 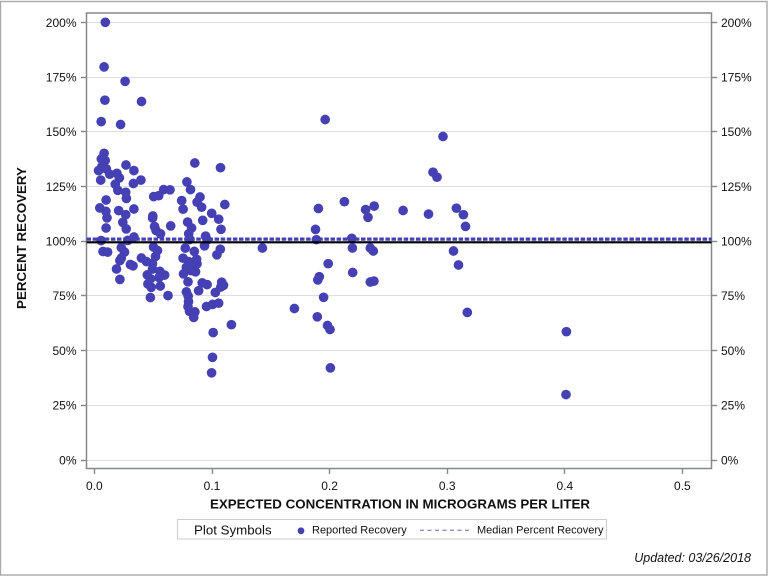 I want to click on svg-text: Median Percent Recovery, so click(x=540, y=530).